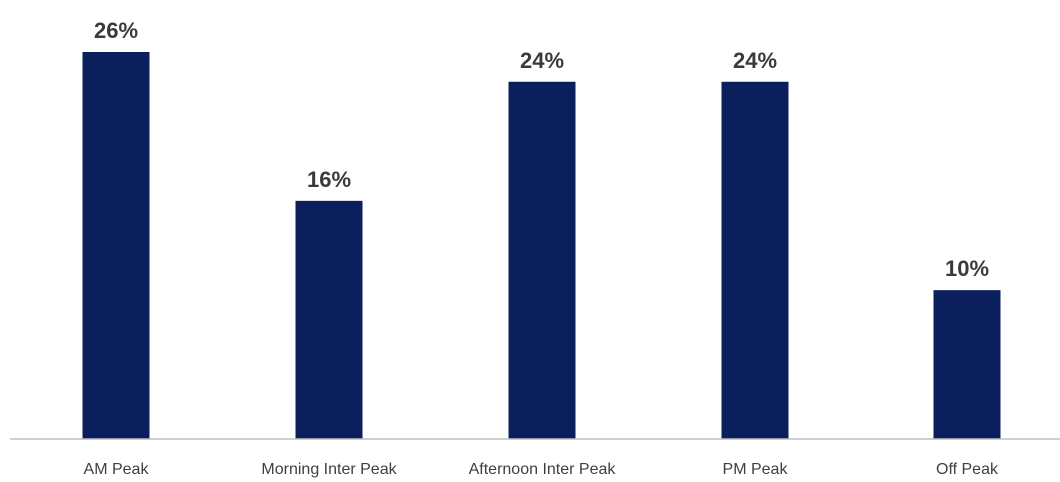  What do you see at coordinates (967, 268) in the screenshot?
I see `data-label-4: 10%` at bounding box center [967, 268].